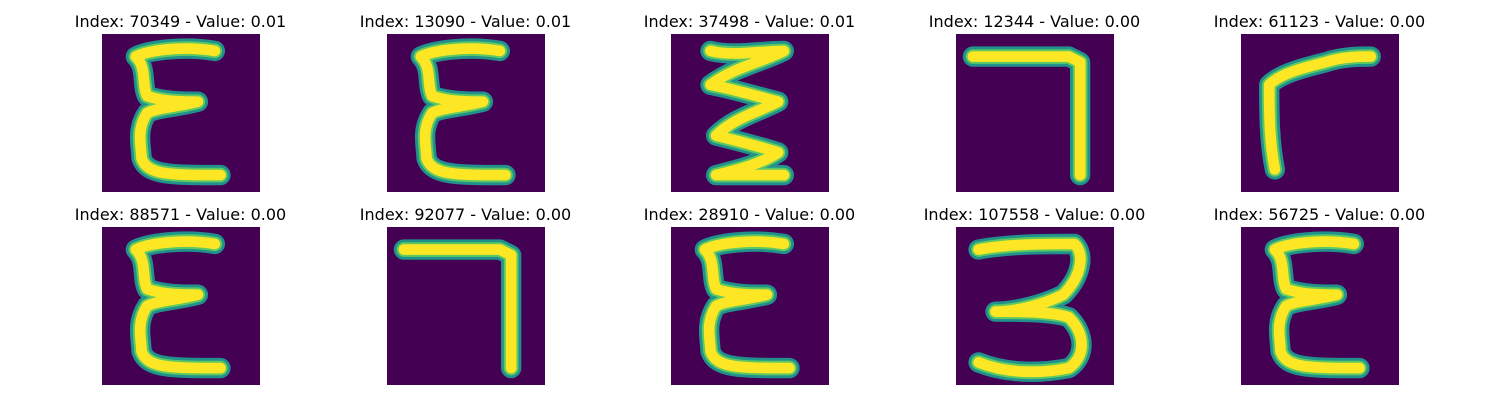 The image size is (1500, 400). Describe the element at coordinates (180, 214) in the screenshot. I see `cell-title: Index: 88571 - Value: 0.00` at that location.